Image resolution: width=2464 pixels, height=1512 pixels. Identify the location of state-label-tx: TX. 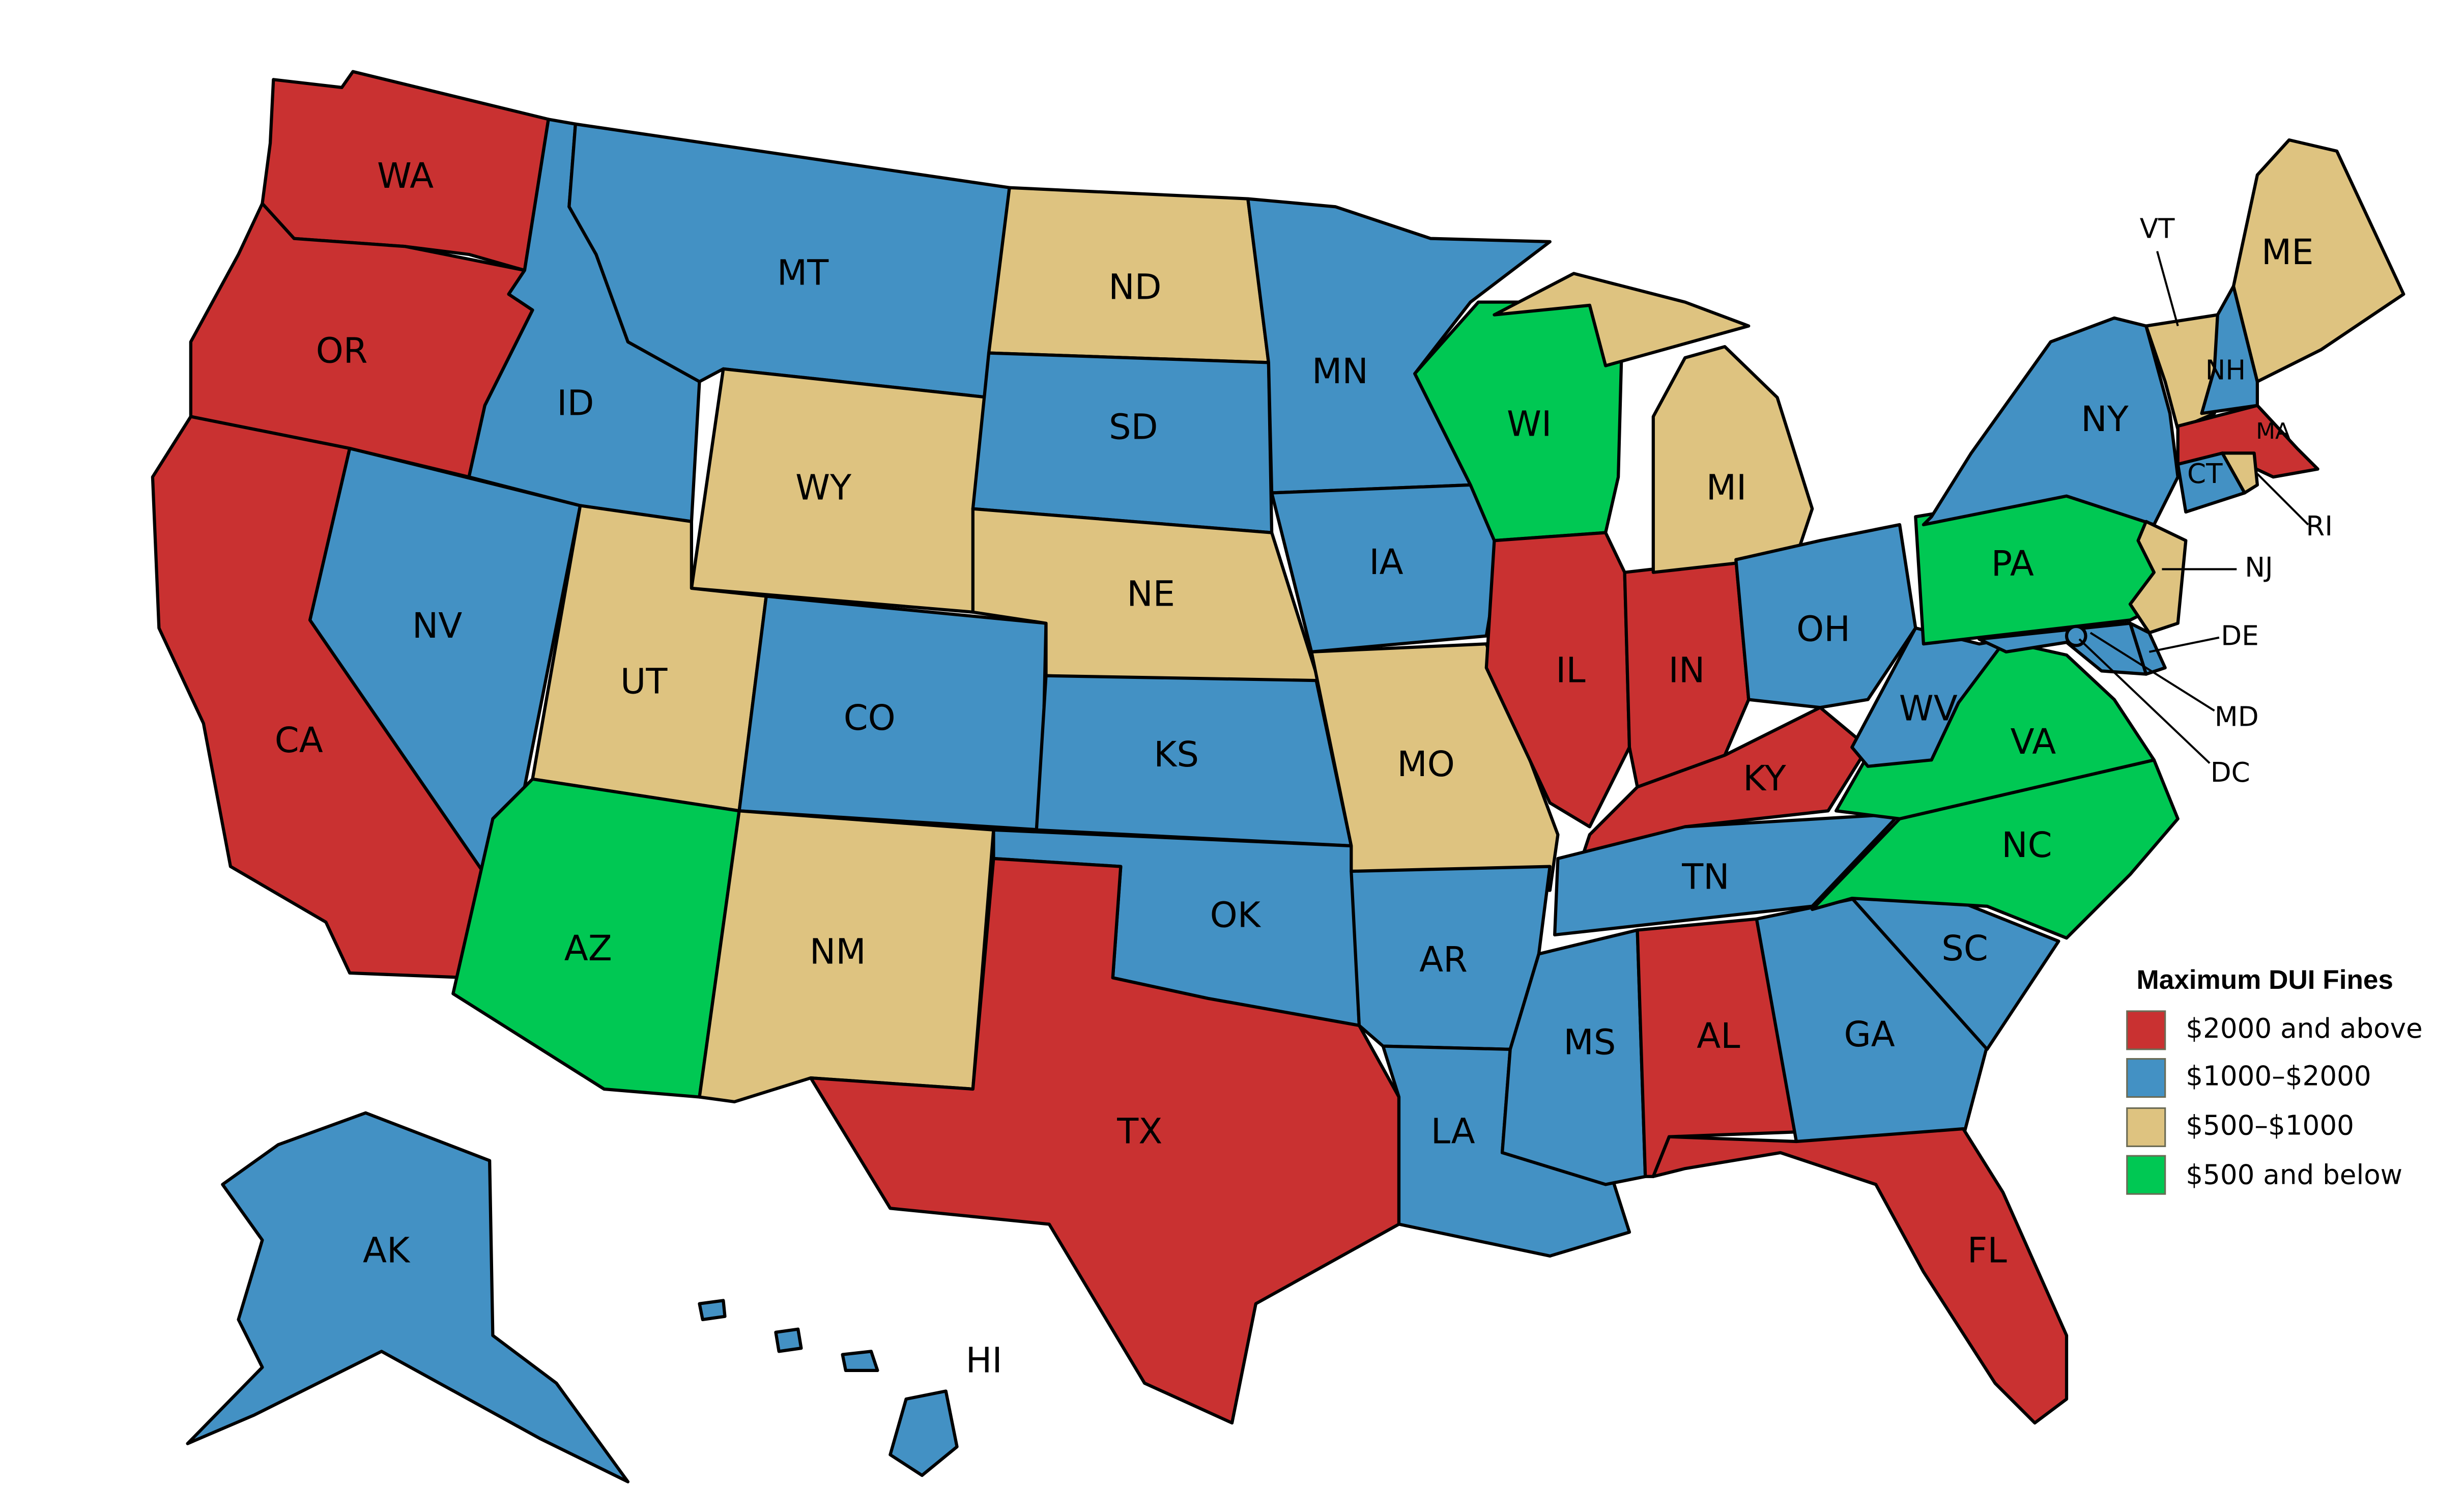
(1139, 1131).